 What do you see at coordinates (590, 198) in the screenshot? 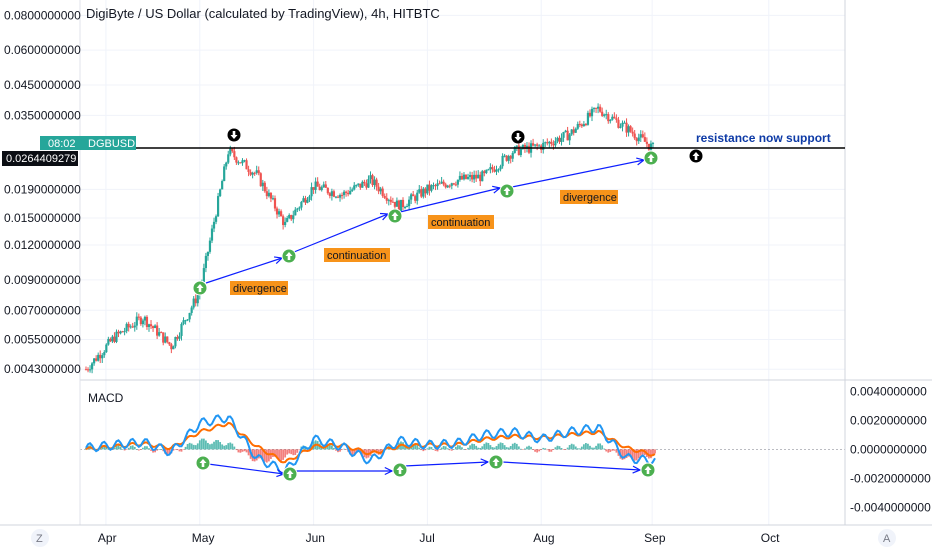
I see `svg-text: divergence` at bounding box center [590, 198].